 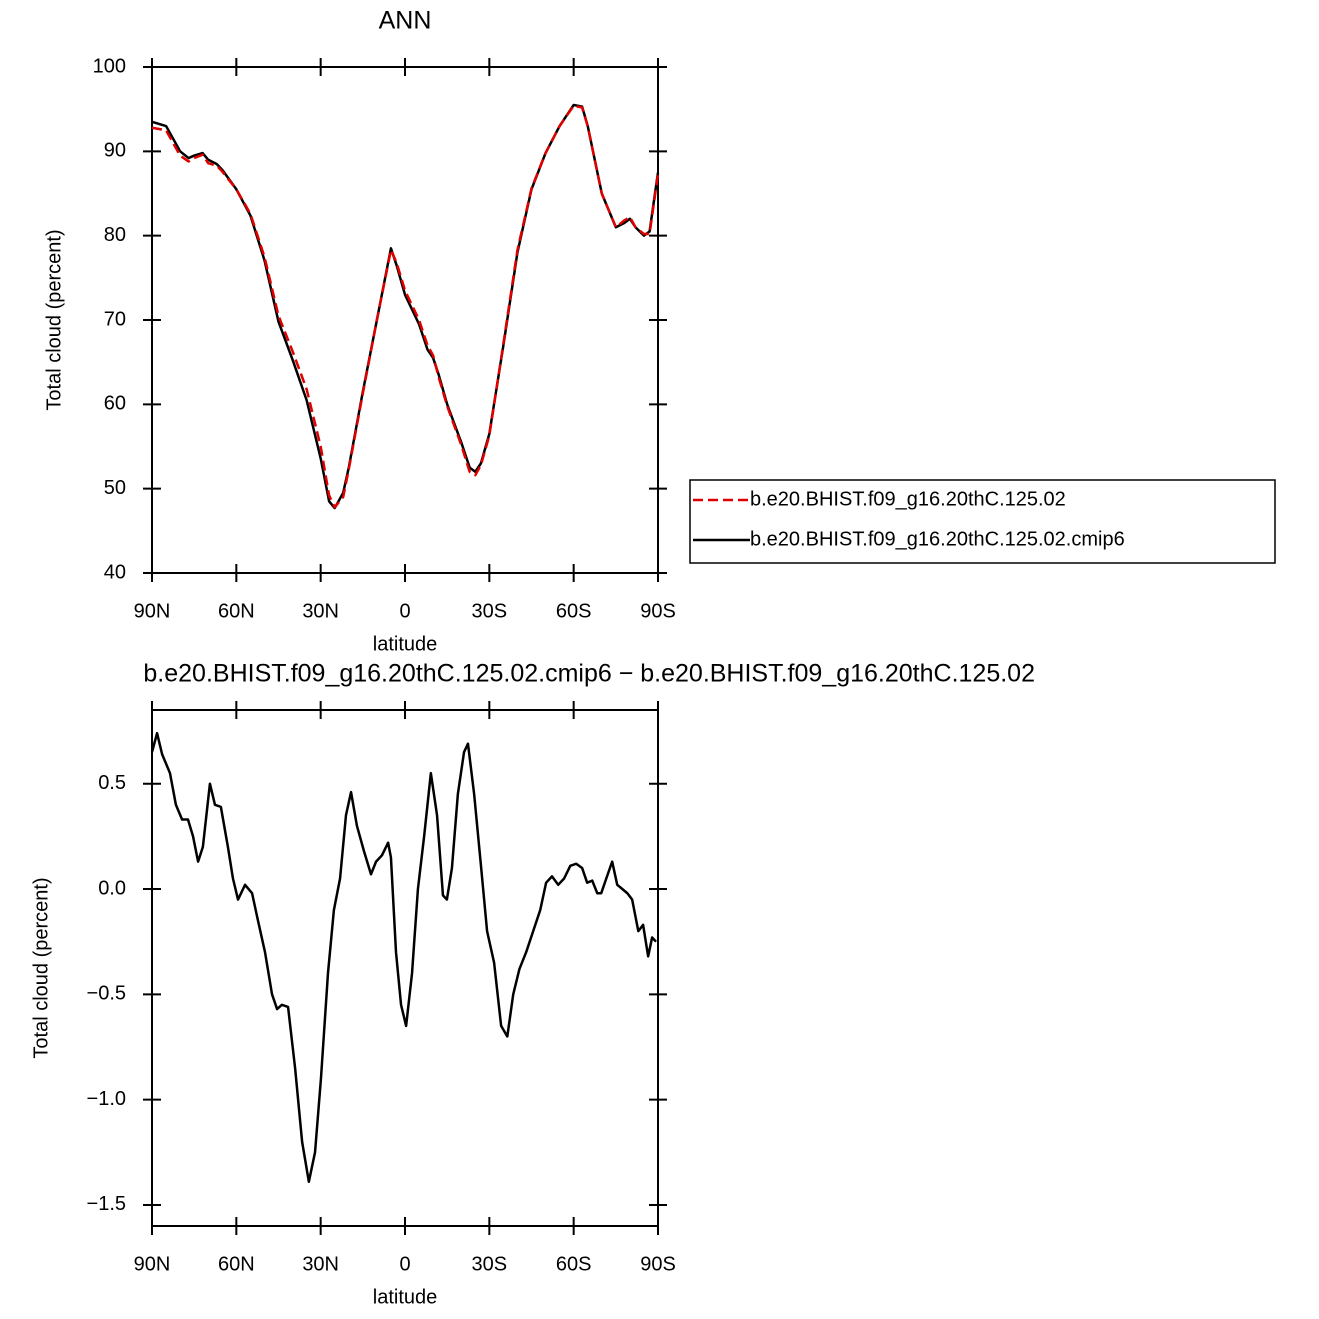 What do you see at coordinates (115, 488) in the screenshot?
I see `y-tick-label: 50` at bounding box center [115, 488].